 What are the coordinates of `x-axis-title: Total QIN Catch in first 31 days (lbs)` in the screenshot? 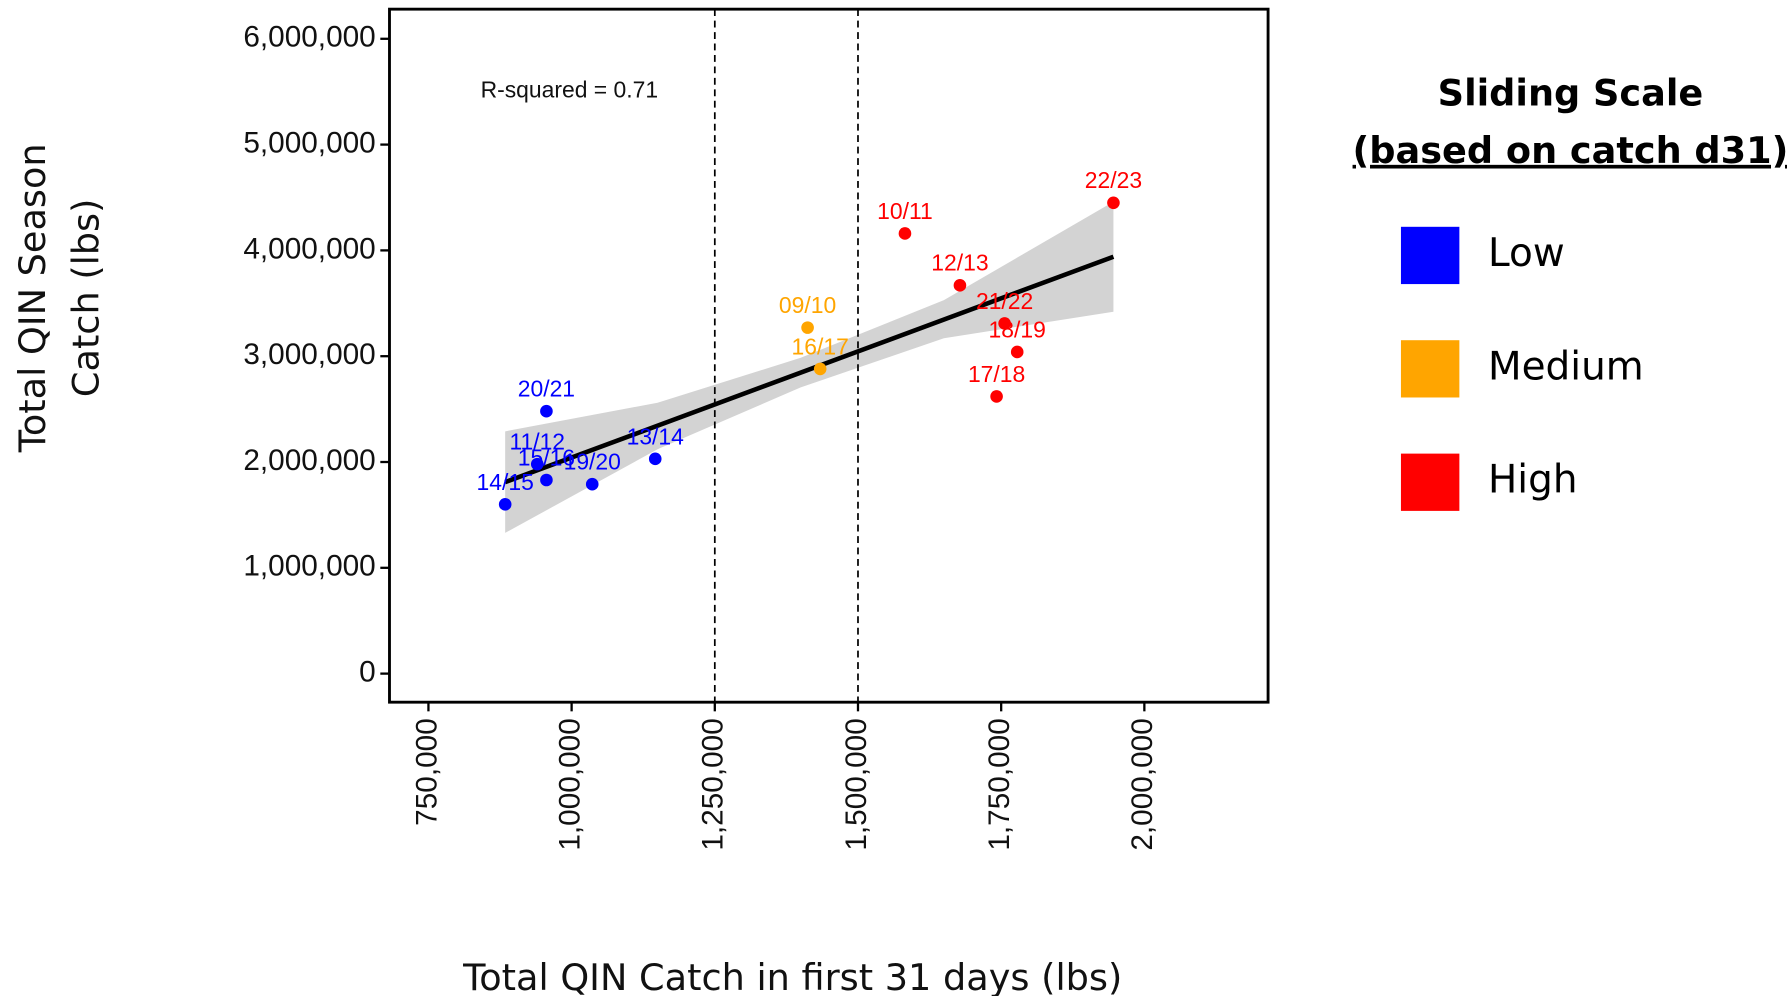 It's located at (792, 976).